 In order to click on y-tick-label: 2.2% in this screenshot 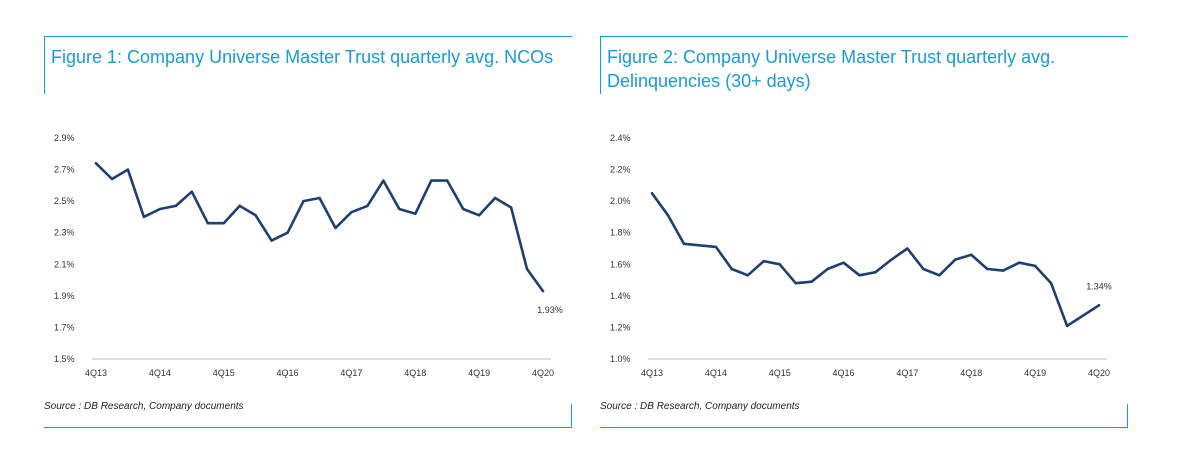, I will do `click(620, 170)`.